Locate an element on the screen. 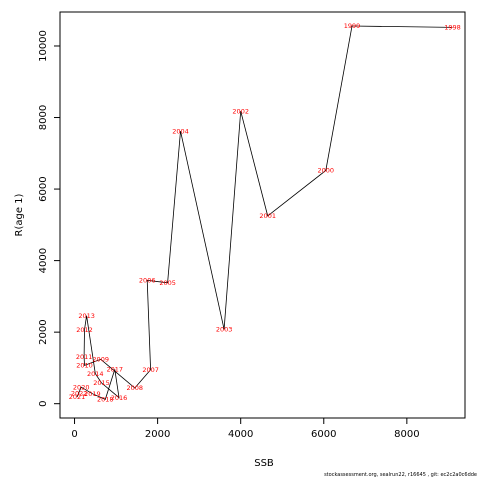  year-label-2000: 2000 is located at coordinates (326, 171).